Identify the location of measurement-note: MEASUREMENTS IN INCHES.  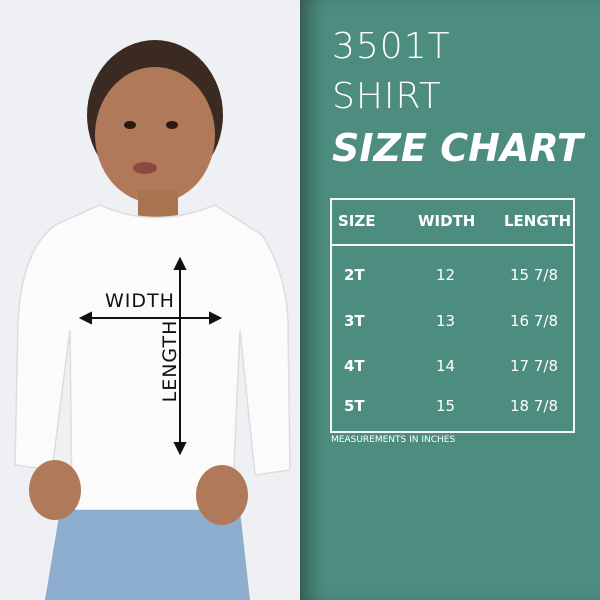
(393, 440).